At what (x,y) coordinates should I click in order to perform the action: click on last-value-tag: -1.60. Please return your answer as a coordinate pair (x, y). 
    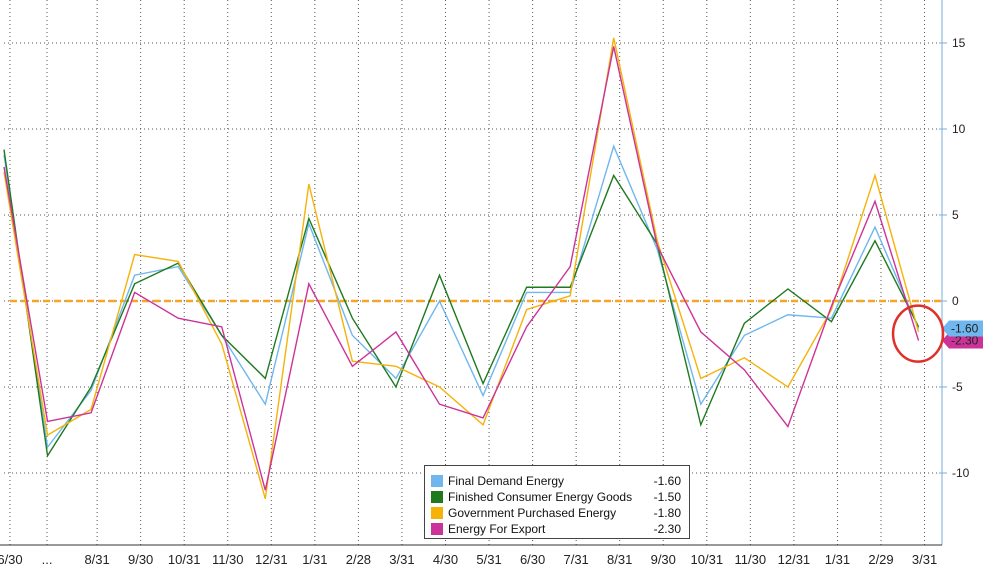
    Looking at the image, I should click on (962, 328).